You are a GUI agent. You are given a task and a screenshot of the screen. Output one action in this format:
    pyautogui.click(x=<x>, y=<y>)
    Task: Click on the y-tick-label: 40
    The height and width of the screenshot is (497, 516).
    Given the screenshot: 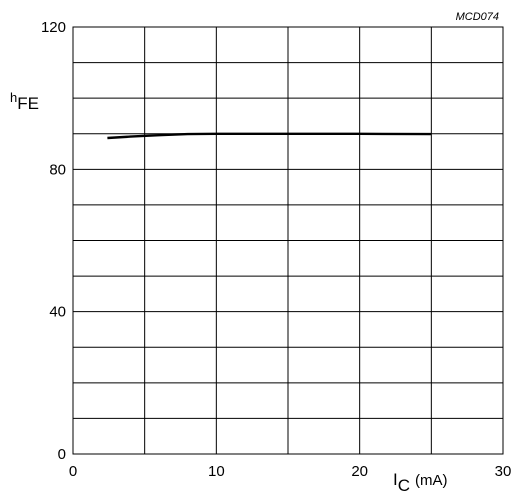 What is the action you would take?
    pyautogui.click(x=57, y=312)
    